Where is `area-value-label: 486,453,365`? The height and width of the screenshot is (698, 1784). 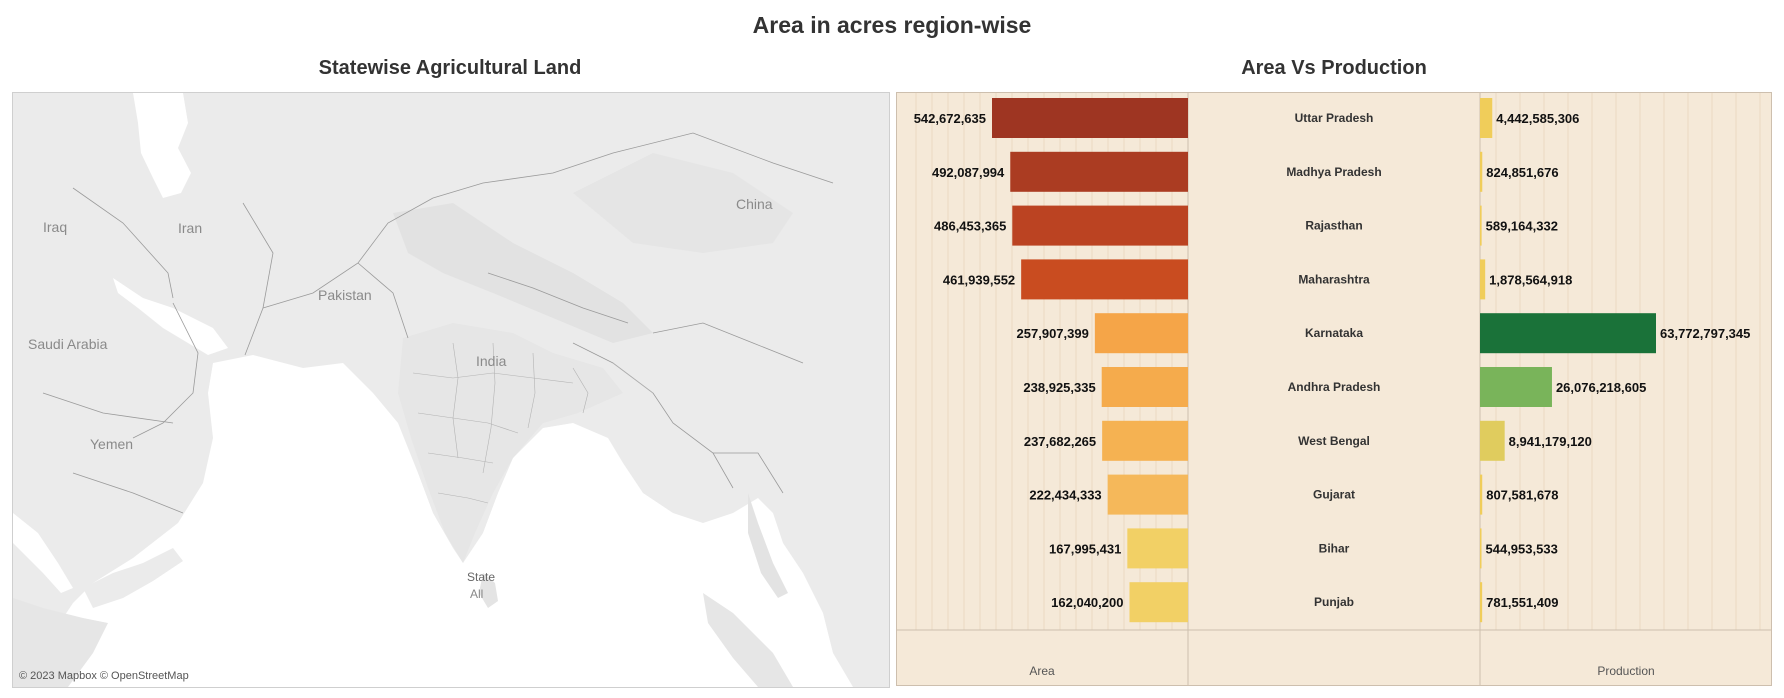 area-value-label: 486,453,365 is located at coordinates (970, 226).